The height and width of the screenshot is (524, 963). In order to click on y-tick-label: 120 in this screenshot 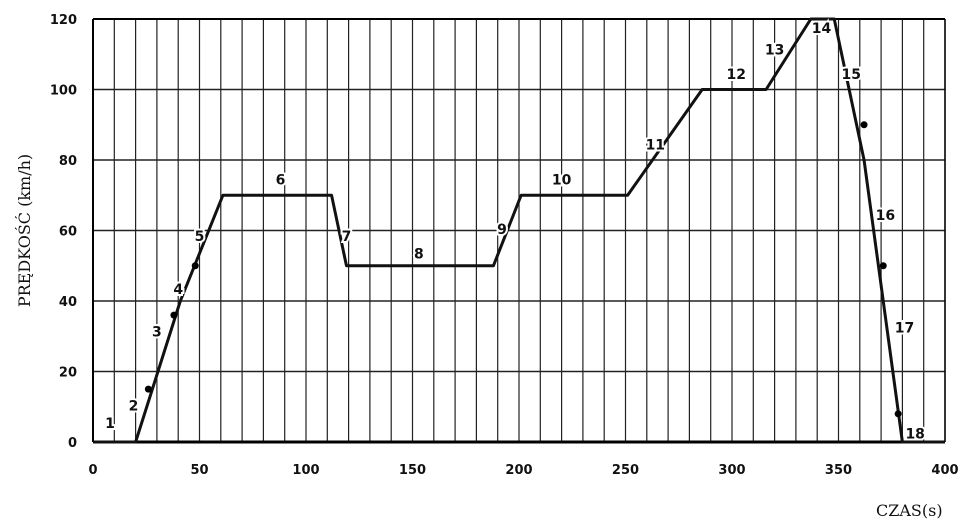, I will do `click(63, 20)`.